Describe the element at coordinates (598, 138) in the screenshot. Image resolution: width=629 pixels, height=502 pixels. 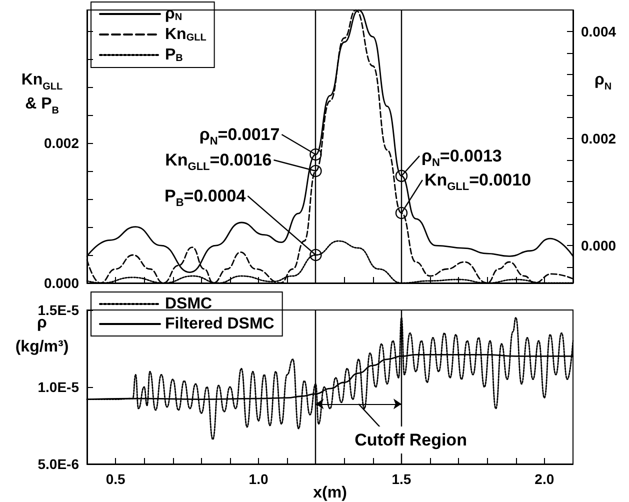
I see `y2-tick-label: 0.002` at that location.